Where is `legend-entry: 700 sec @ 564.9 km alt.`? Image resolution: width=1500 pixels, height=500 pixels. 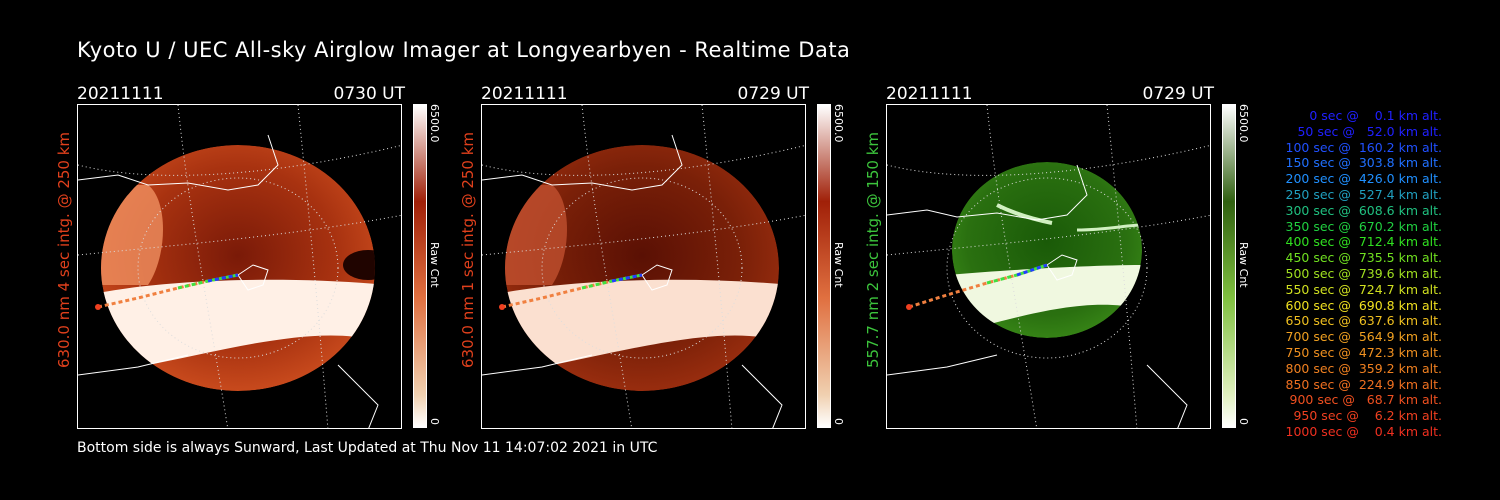 legend-entry: 700 sec @ 564.9 km alt. is located at coordinates (1362, 337).